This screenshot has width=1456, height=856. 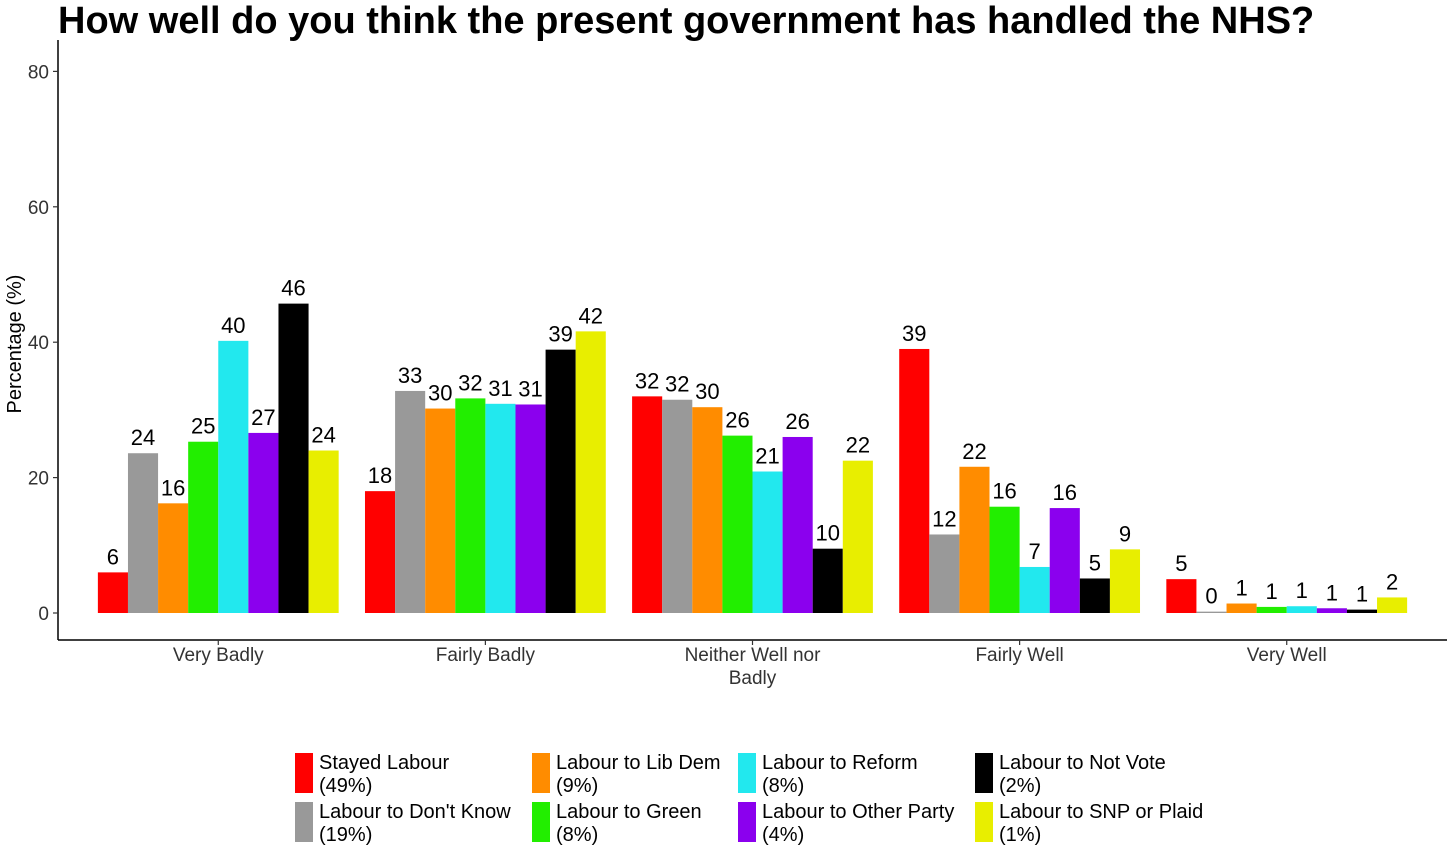 What do you see at coordinates (1211, 596) in the screenshot?
I see `data-label: 0` at bounding box center [1211, 596].